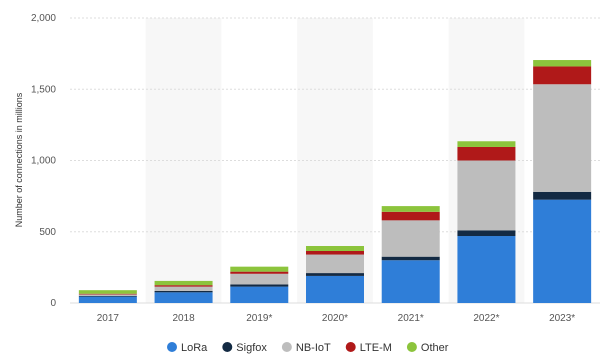 Image resolution: width=607 pixels, height=358 pixels. Describe the element at coordinates (350, 347) in the screenshot. I see `legend-marker-lte-m` at that location.